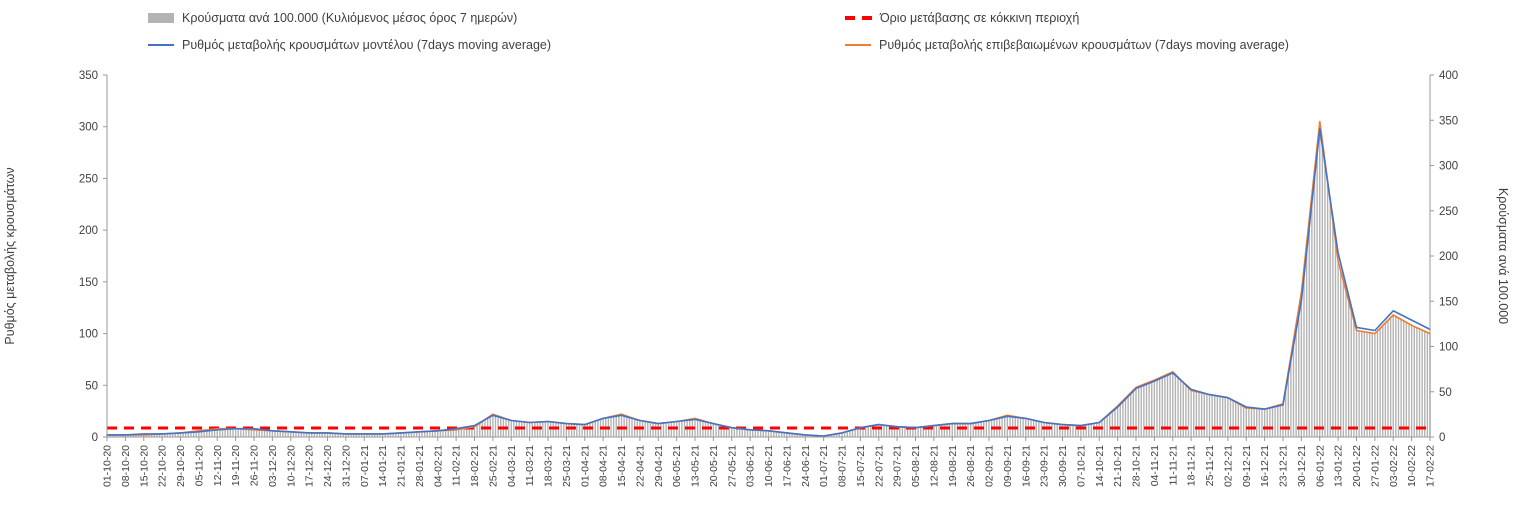 The width and height of the screenshot is (1517, 523). Describe the element at coordinates (714, 466) in the screenshot. I see `x-axis-tick-label: 20-05-21` at that location.